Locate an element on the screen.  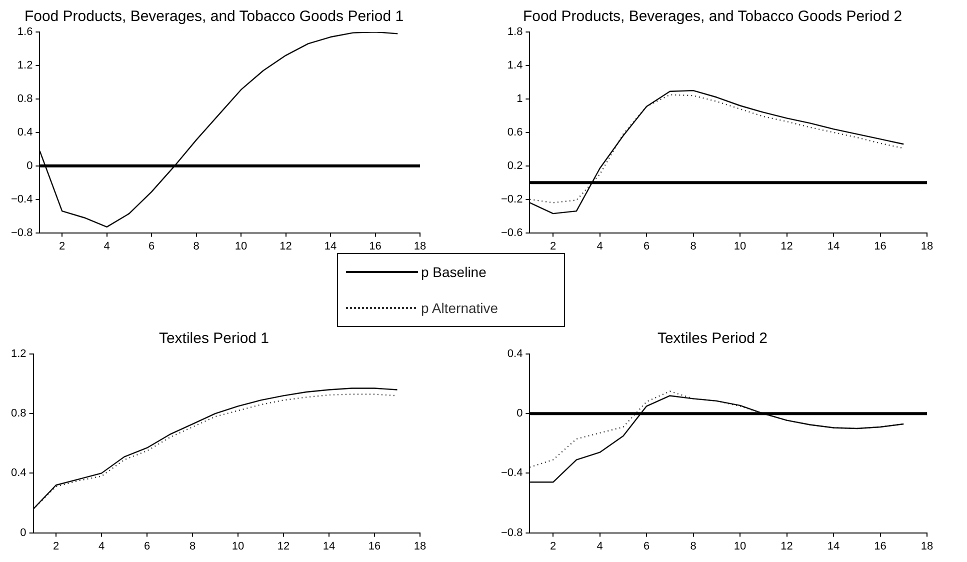
y-tick-label: −0.2 is located at coordinates (511, 199).